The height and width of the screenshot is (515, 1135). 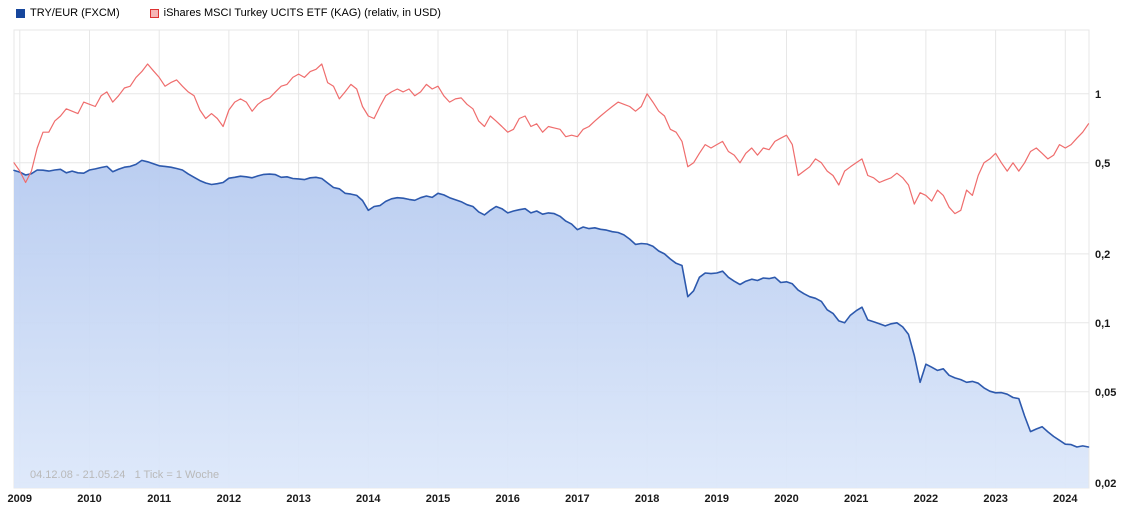 What do you see at coordinates (647, 499) in the screenshot?
I see `x-axis-year-label: 2018` at bounding box center [647, 499].